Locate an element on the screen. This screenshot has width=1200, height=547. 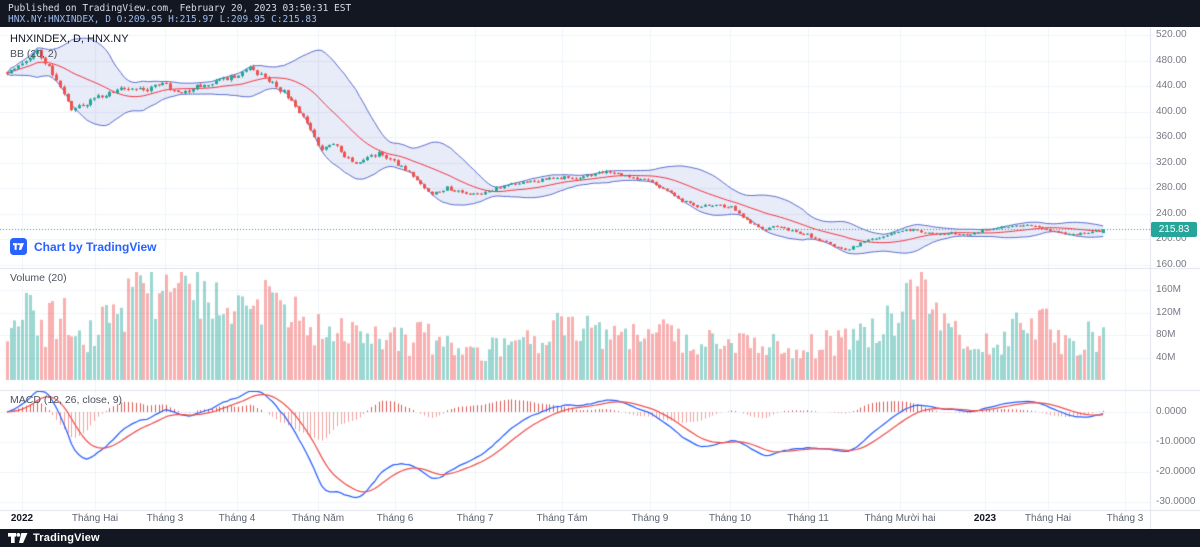
price-tick-label: 200.00 is located at coordinates (1171, 238).